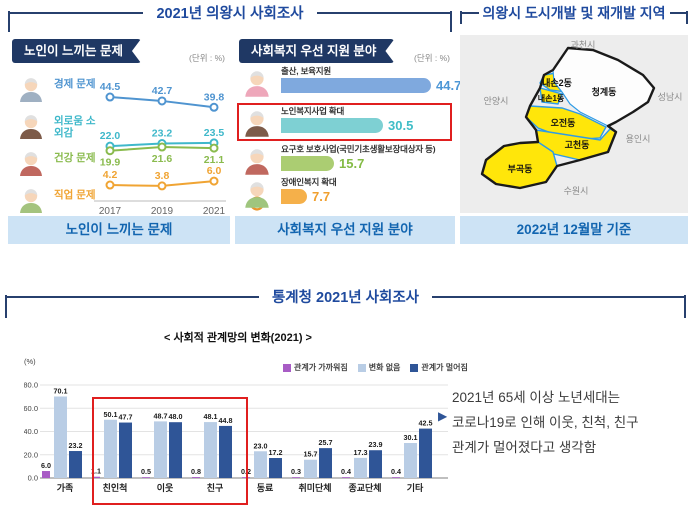 The height and width of the screenshot is (509, 691). What do you see at coordinates (401, 125) in the screenshot?
I see `bar-value: 30.5` at bounding box center [401, 125].